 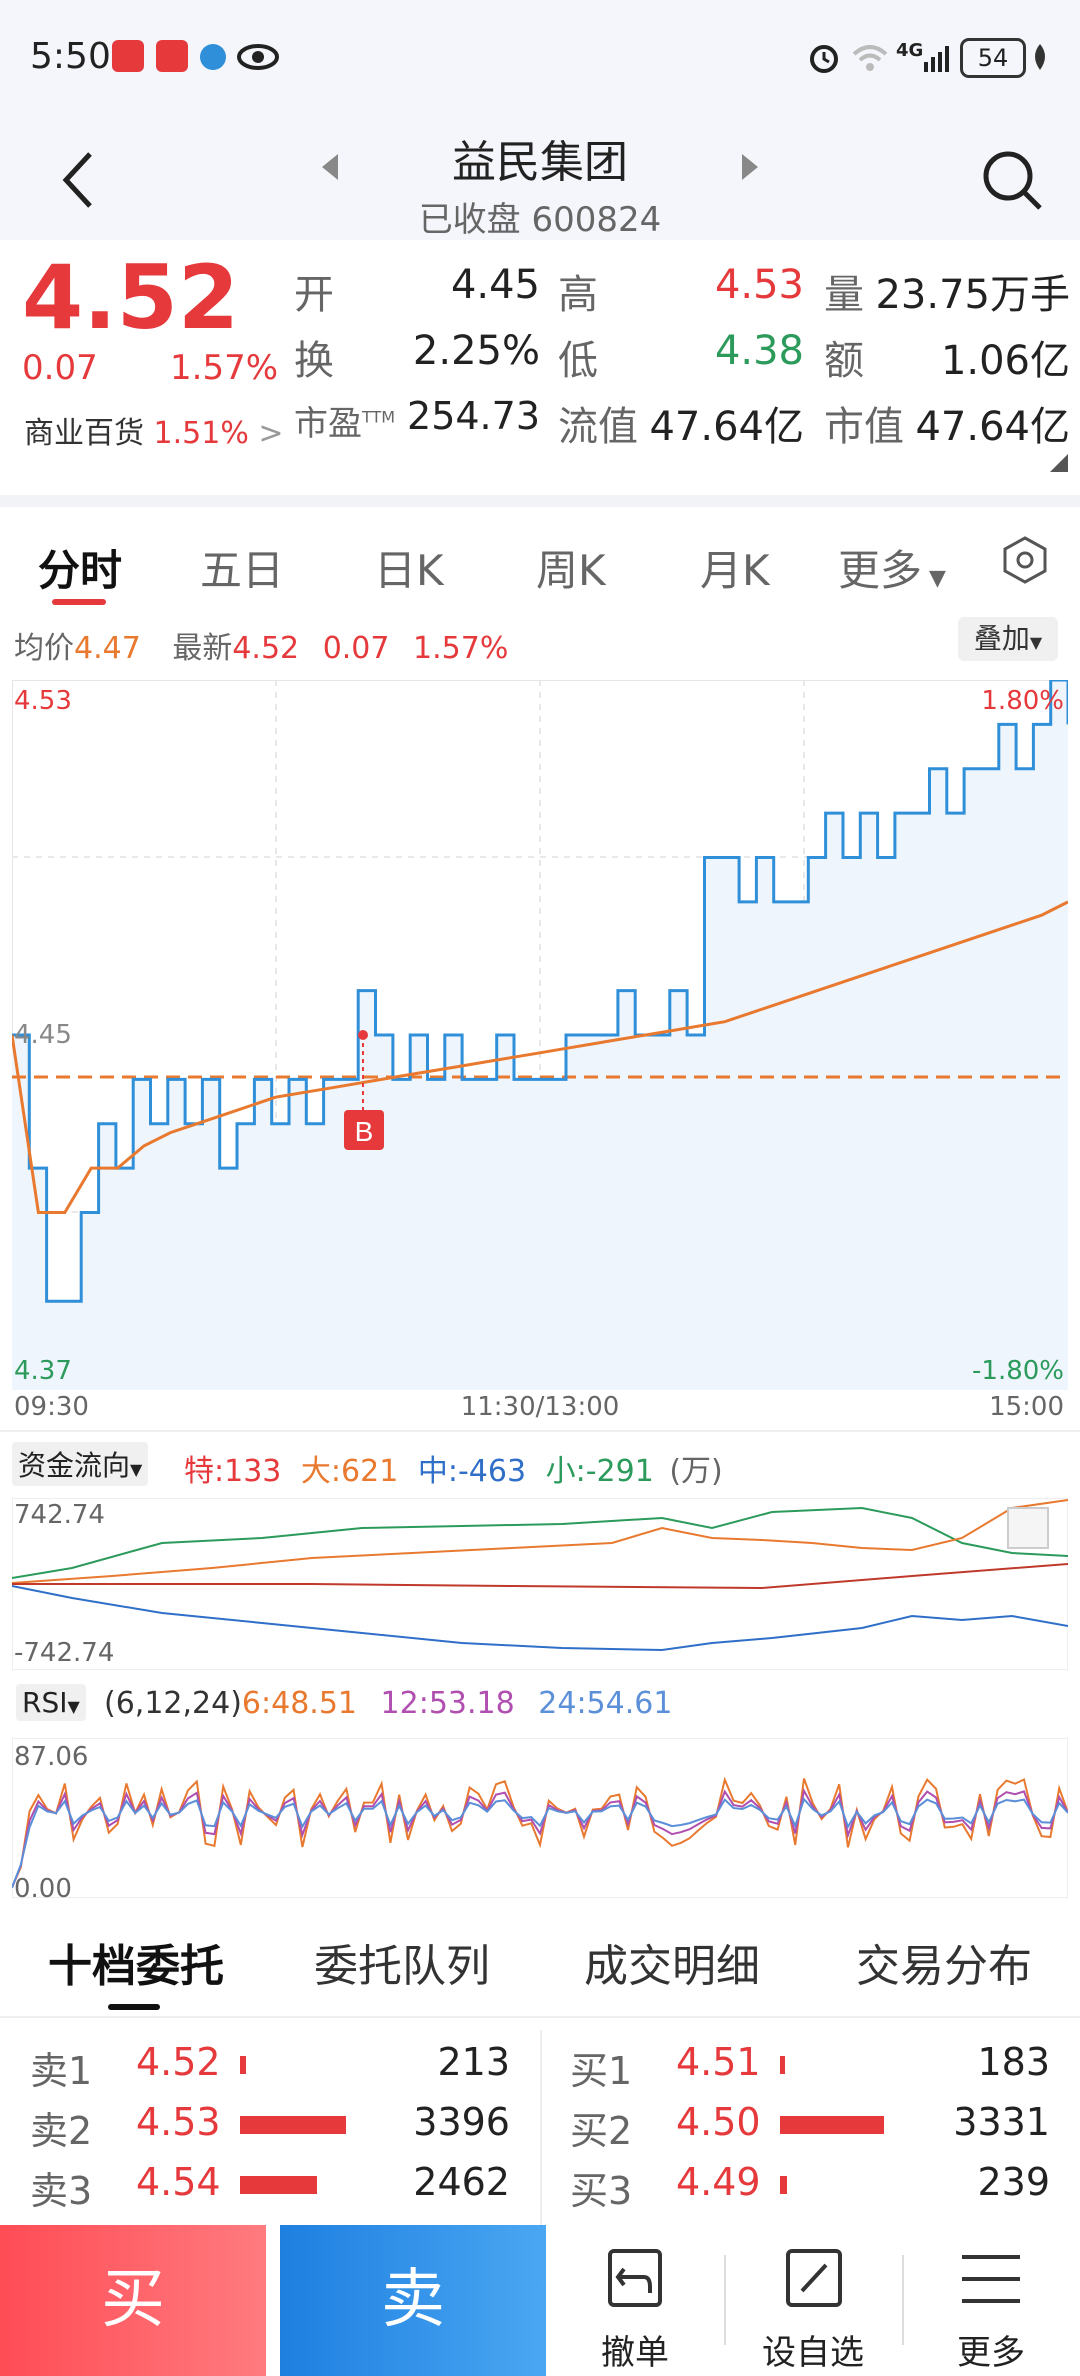 What do you see at coordinates (78, 180) in the screenshot?
I see `back-arrow-icon` at bounding box center [78, 180].